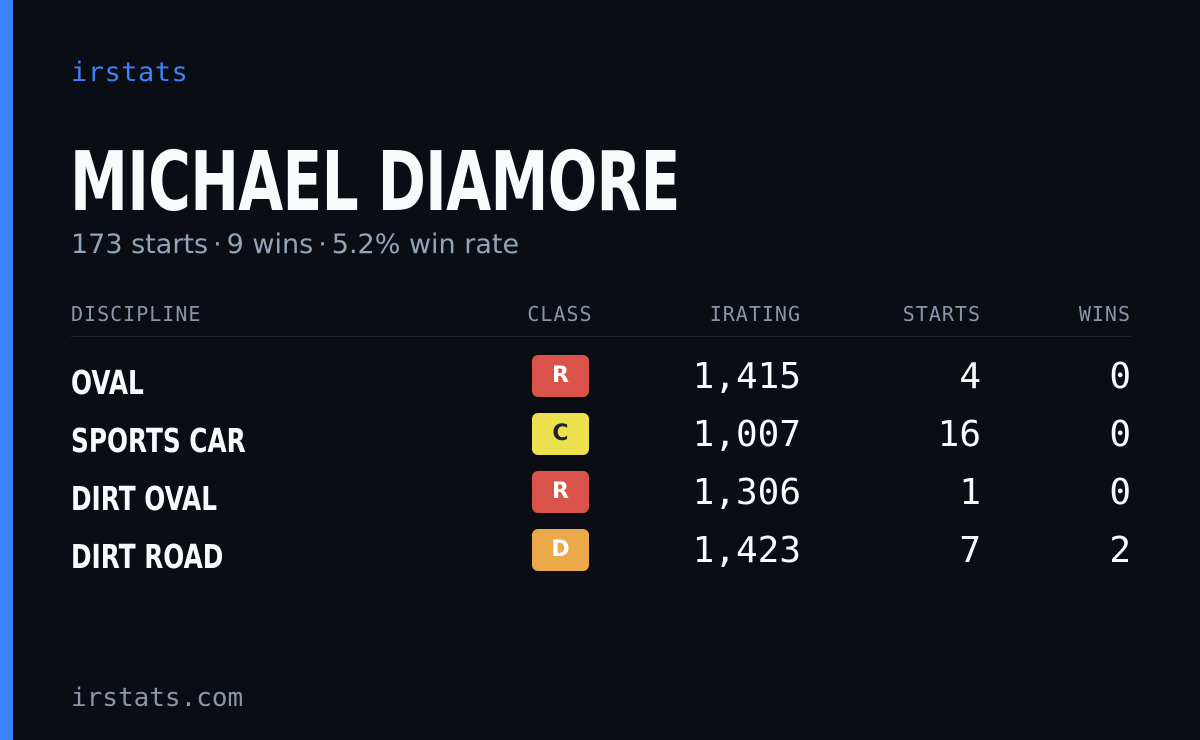  I want to click on irating-value: 1,415, so click(746, 376).